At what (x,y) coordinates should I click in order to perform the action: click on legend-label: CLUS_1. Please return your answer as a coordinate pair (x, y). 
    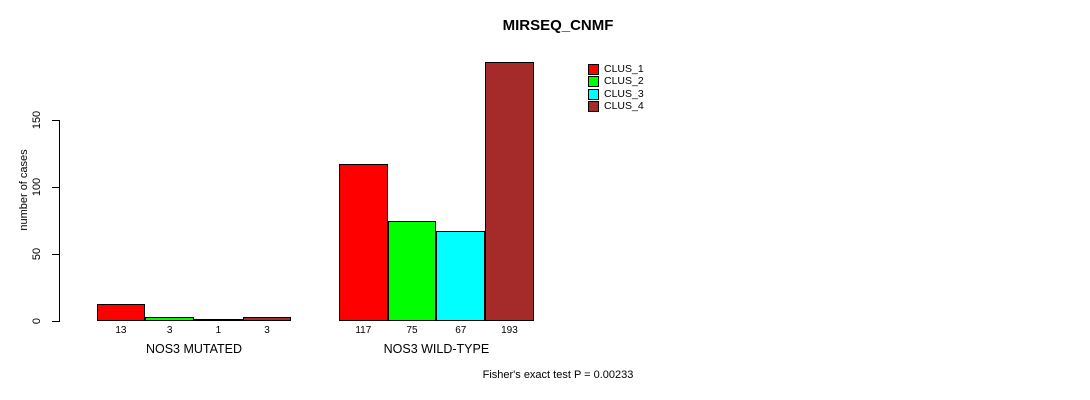
    Looking at the image, I should click on (624, 69).